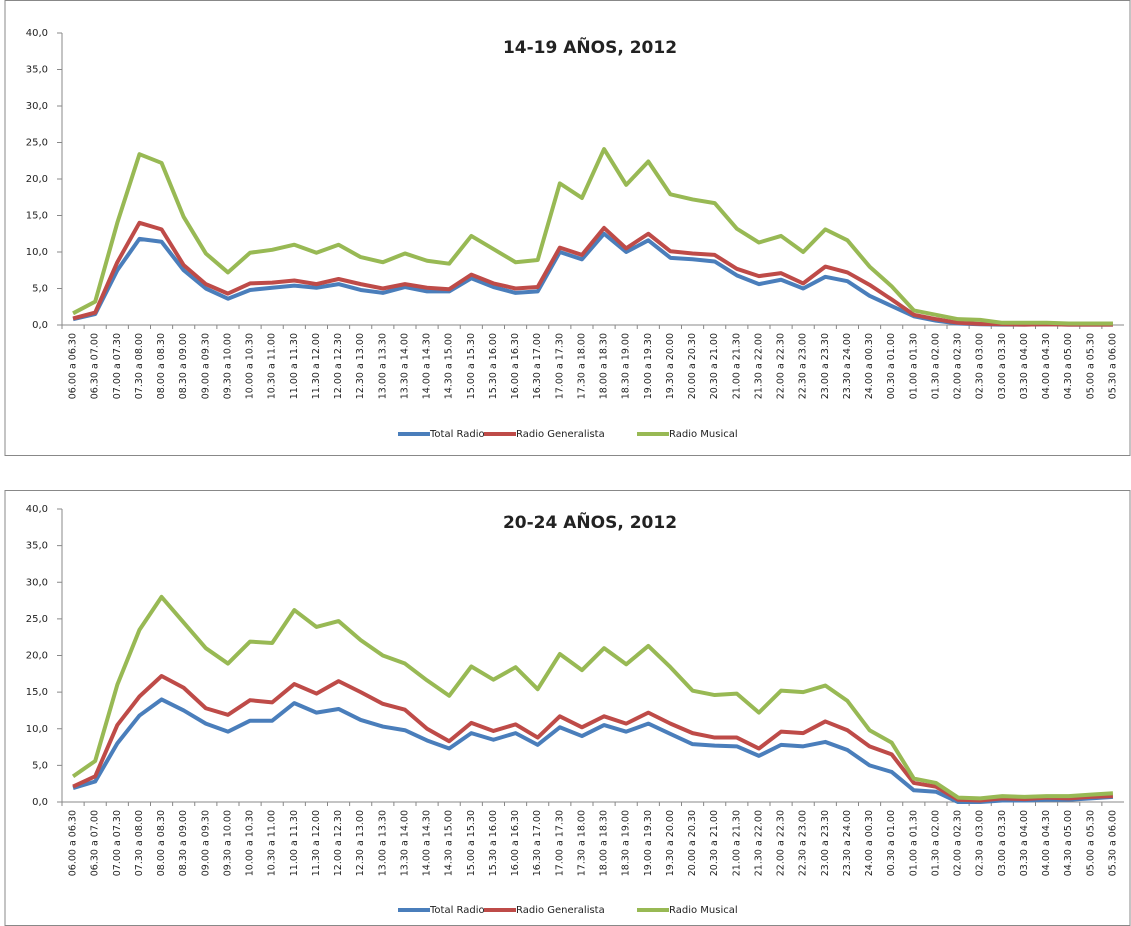  What do you see at coordinates (803, 366) in the screenshot?
I see `x-tick-label: 22.30 a 23.00` at bounding box center [803, 366].